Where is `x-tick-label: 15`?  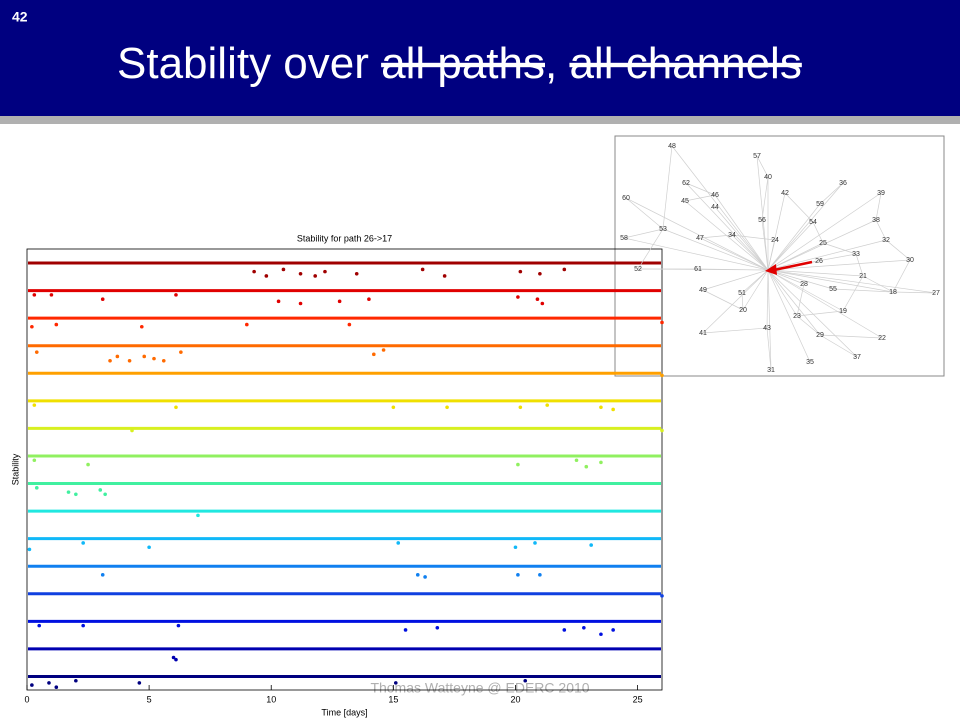 x-tick-label: 15 is located at coordinates (393, 699).